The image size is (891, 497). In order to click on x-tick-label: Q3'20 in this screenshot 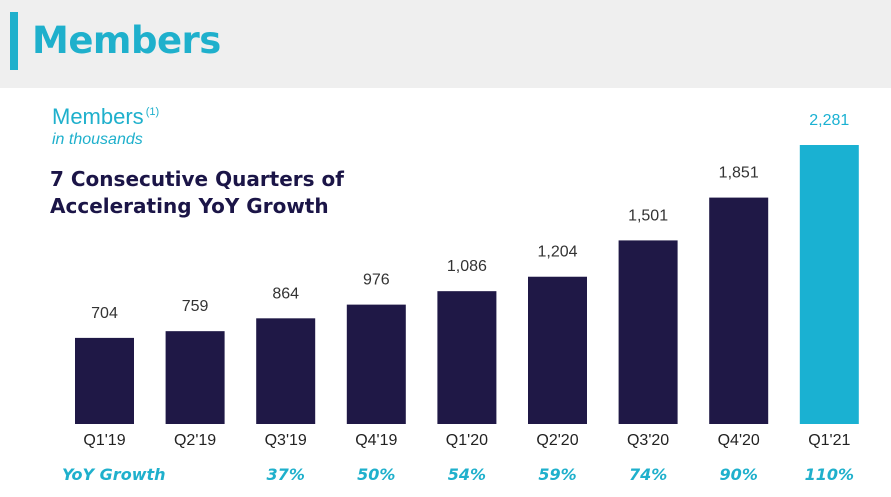, I will do `click(648, 440)`.